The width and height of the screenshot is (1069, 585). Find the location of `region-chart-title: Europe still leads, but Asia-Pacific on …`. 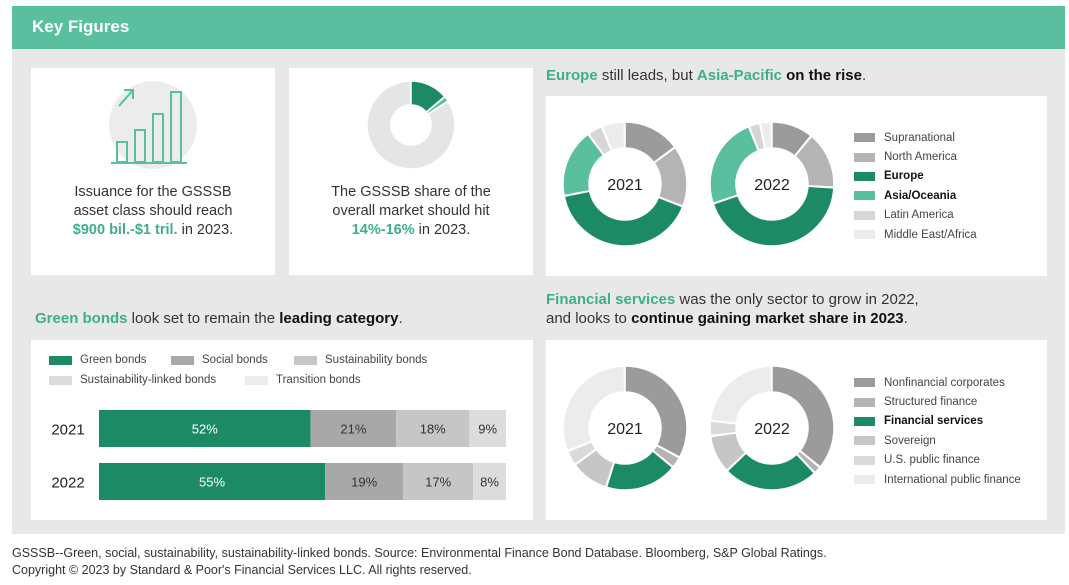

region-chart-title: Europe still leads, but Asia-Pacific on … is located at coordinates (706, 75).